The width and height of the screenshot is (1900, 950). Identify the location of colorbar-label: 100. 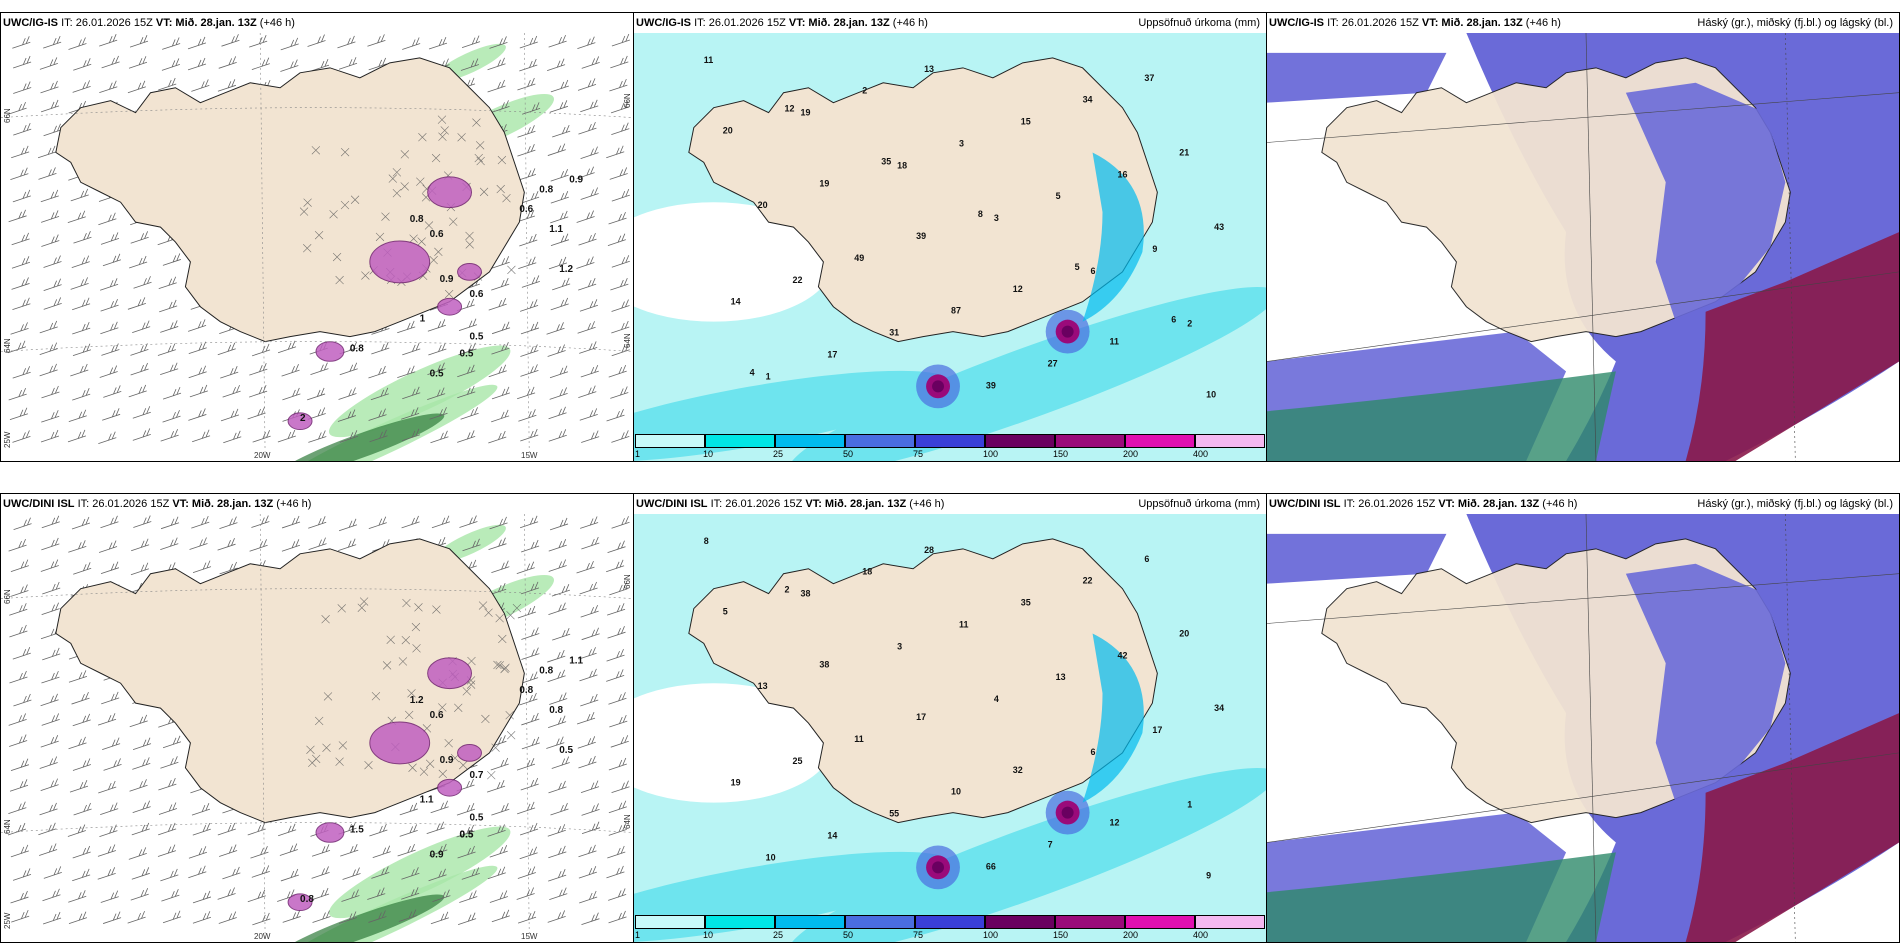
(991, 935).